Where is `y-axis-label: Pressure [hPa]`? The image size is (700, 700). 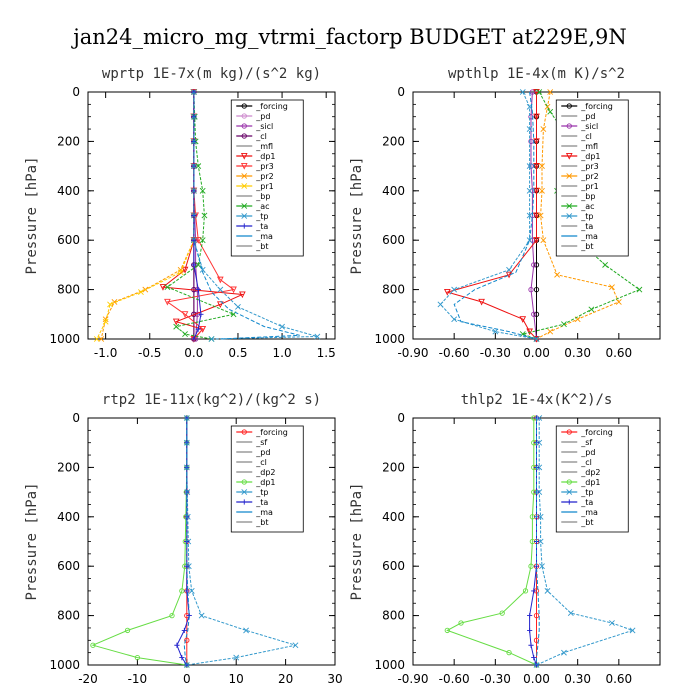 y-axis-label: Pressure [hPa] is located at coordinates (357, 215).